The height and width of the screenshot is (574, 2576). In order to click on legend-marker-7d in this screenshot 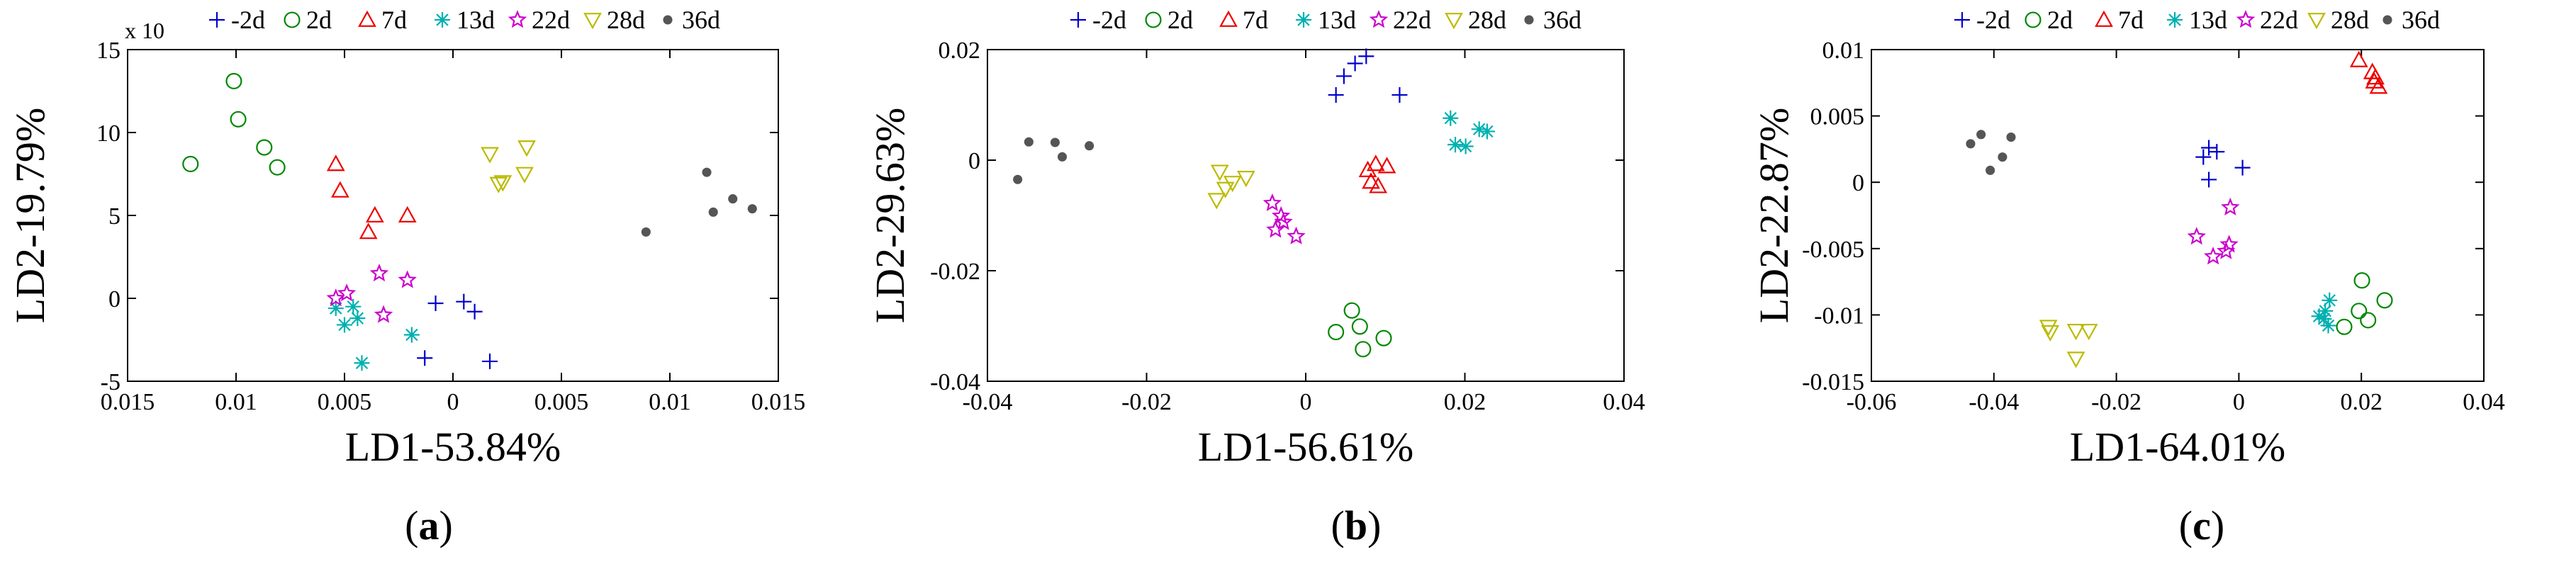, I will do `click(1229, 18)`.